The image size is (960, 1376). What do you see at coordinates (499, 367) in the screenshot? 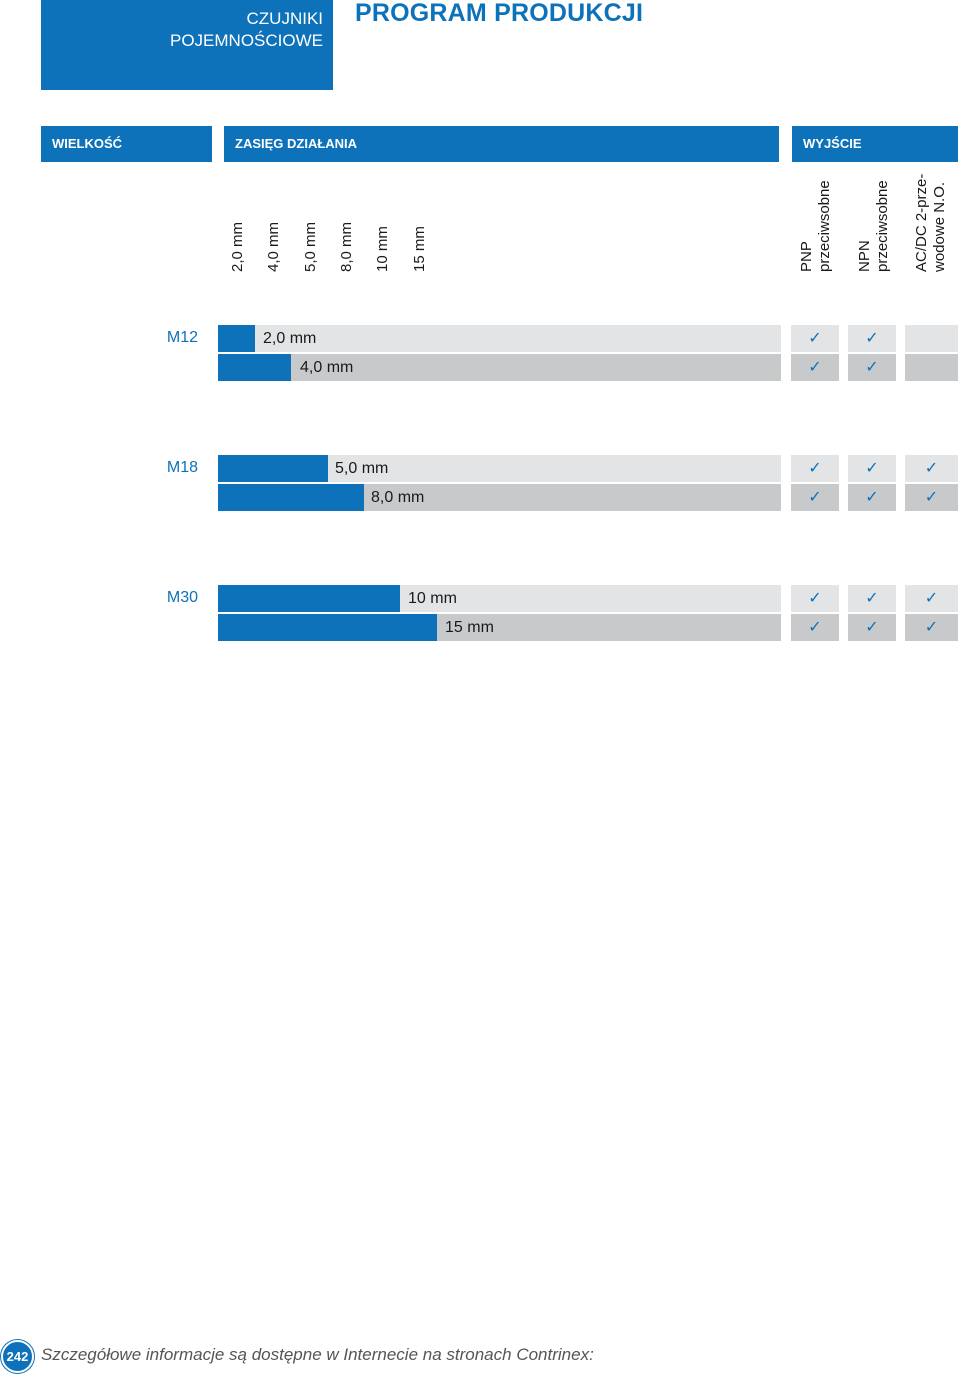
I see `range-row: 4,0 mm` at bounding box center [499, 367].